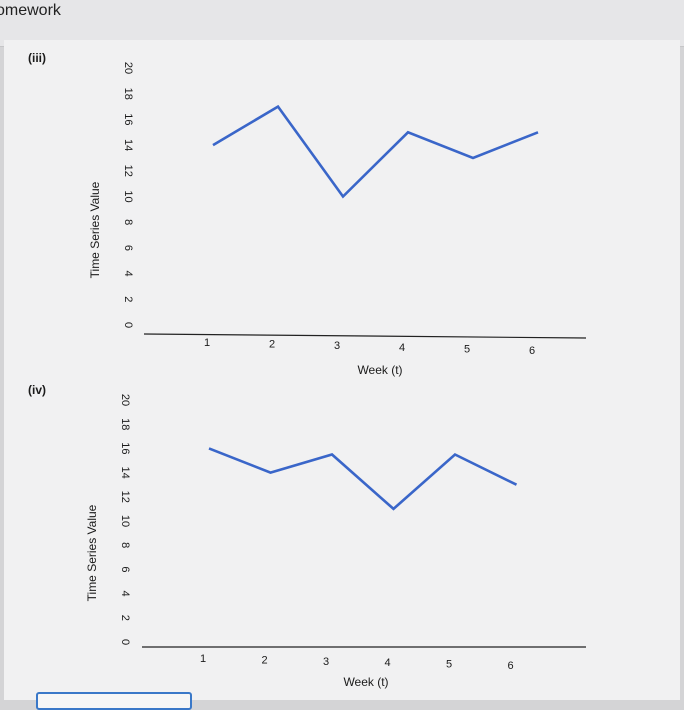 This screenshot has width=684, height=710. What do you see at coordinates (37, 390) in the screenshot?
I see `panel-label: (iv)` at bounding box center [37, 390].